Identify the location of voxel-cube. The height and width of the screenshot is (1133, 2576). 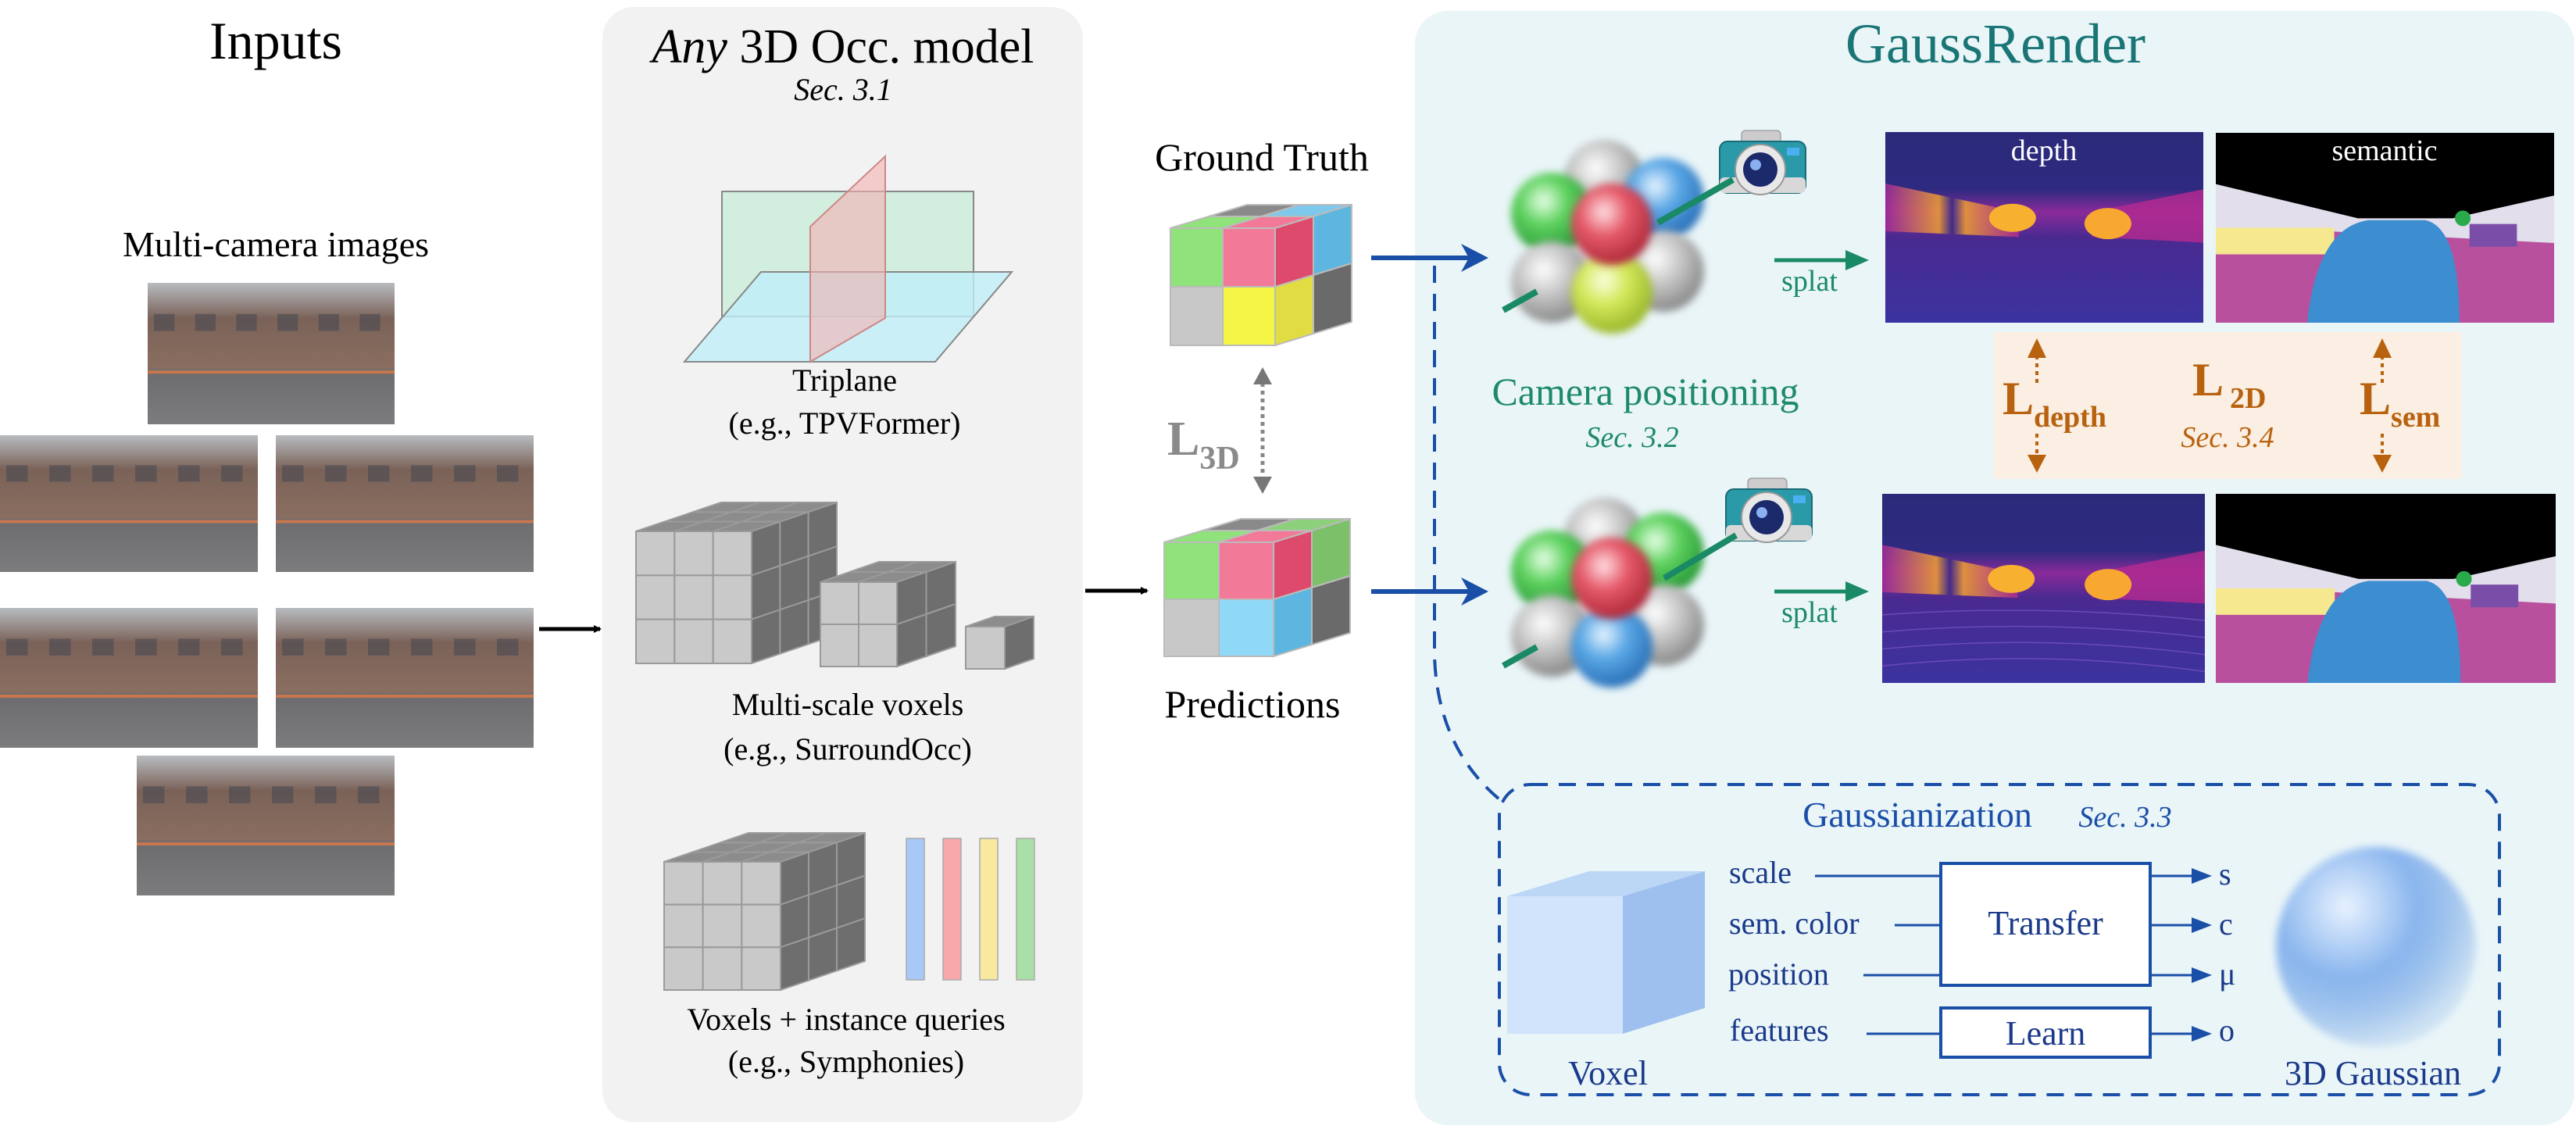
(1606, 952).